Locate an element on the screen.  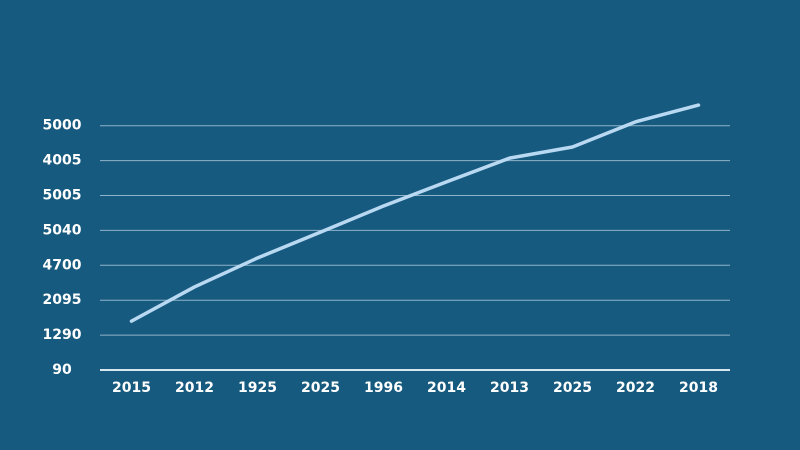
y-tick-label: 4700 is located at coordinates (62, 265).